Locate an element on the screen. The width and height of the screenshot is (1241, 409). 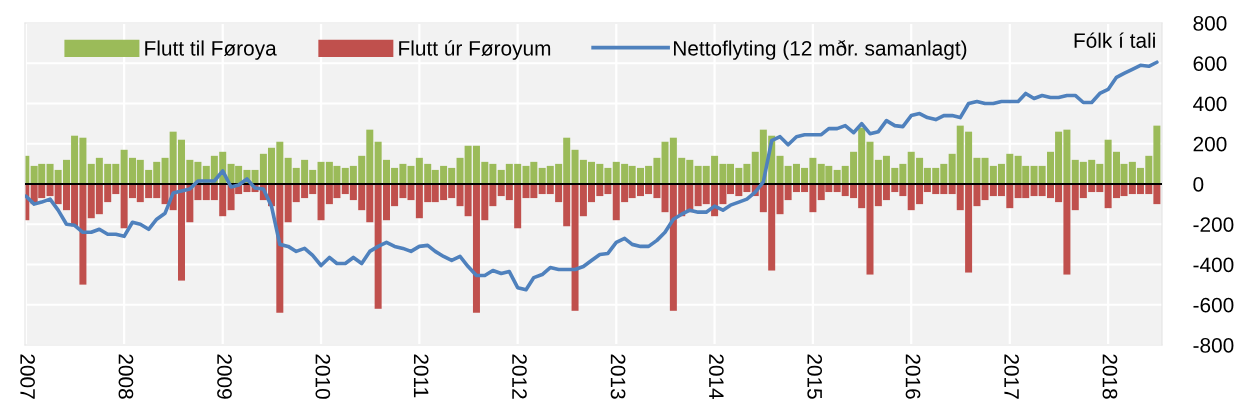
y-tick-label: 600 is located at coordinates (1210, 63).